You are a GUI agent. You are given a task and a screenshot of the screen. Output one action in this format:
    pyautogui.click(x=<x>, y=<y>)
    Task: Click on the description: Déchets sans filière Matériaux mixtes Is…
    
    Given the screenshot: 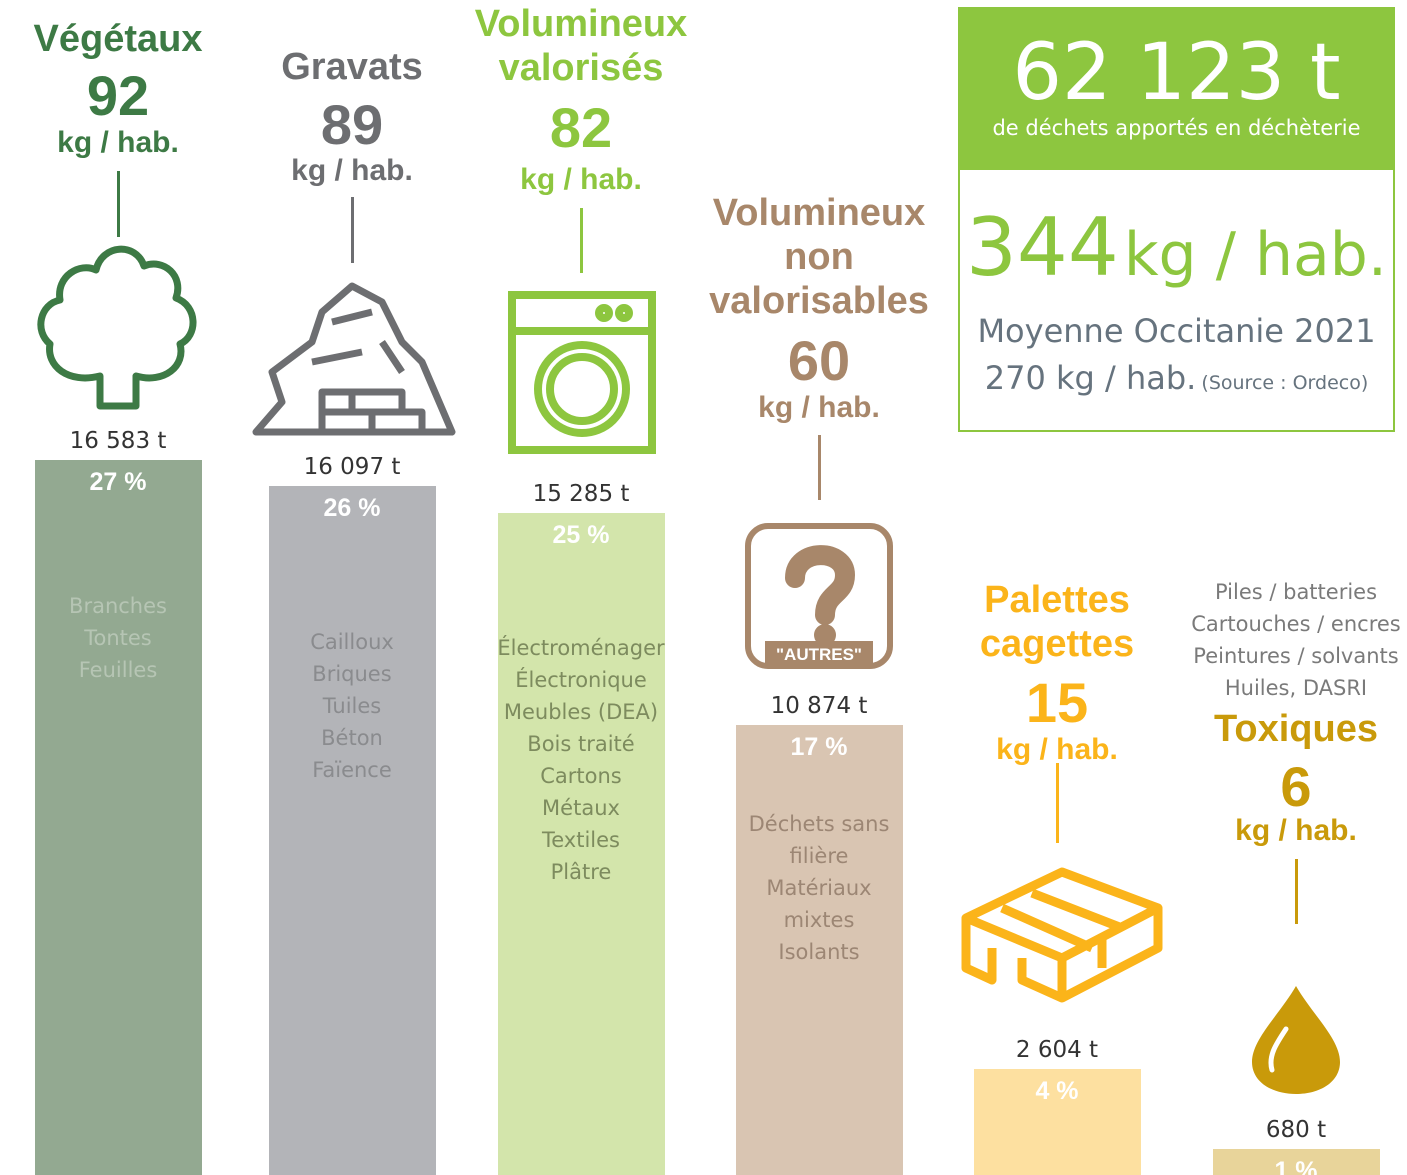 What is the action you would take?
    pyautogui.click(x=819, y=887)
    